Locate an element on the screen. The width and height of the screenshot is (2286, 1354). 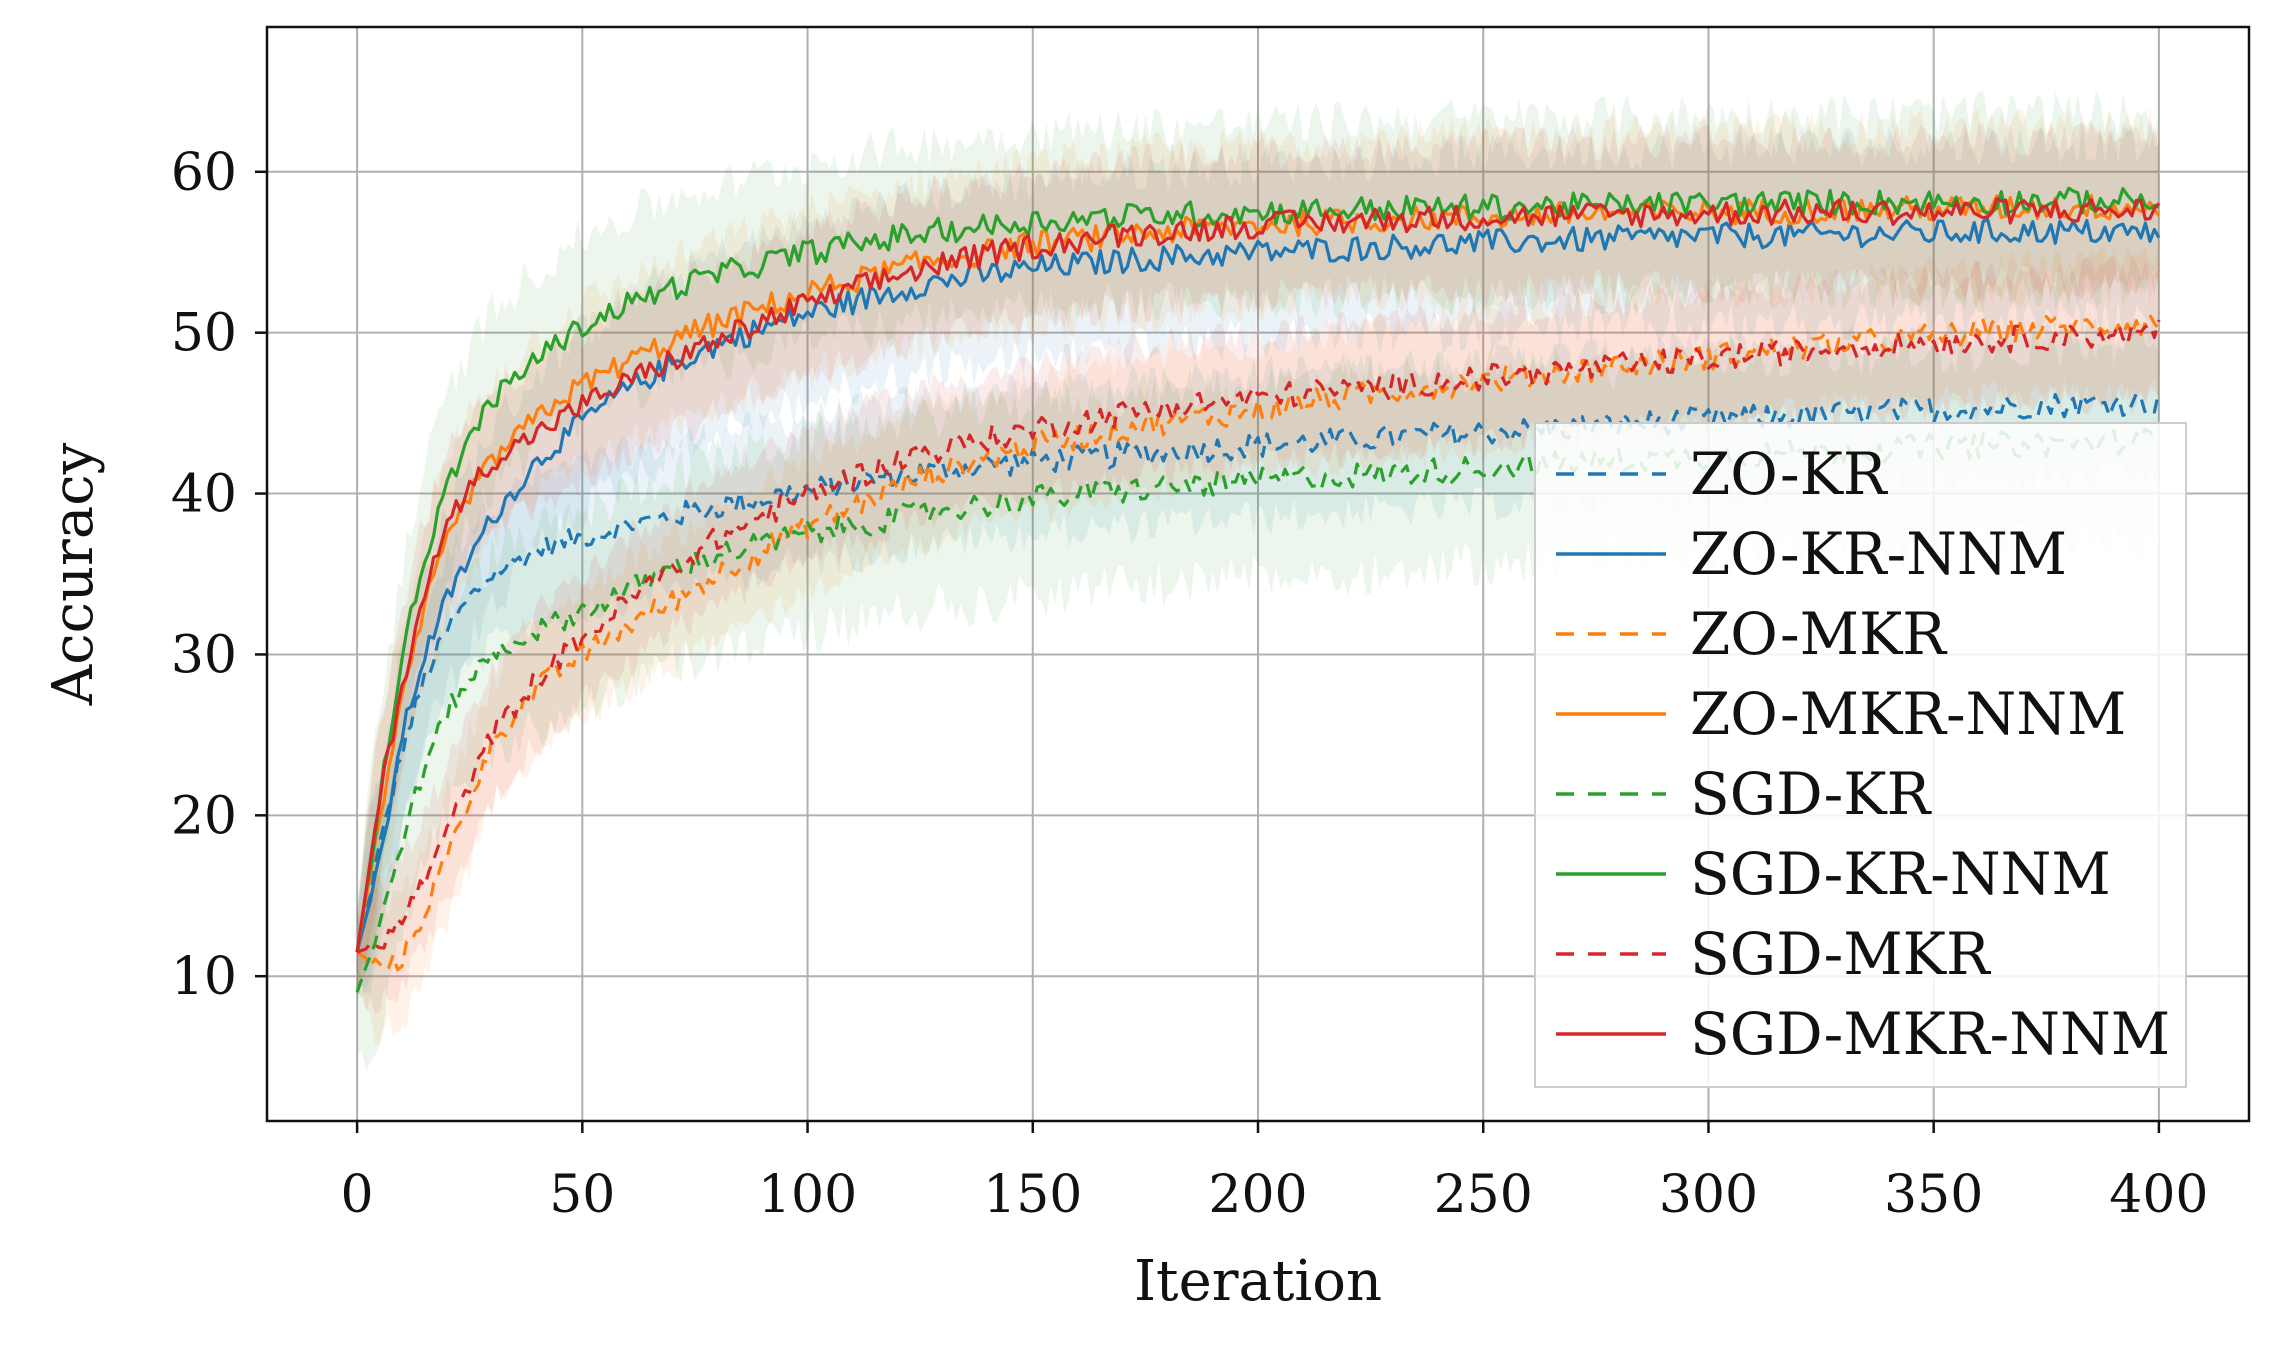
y-tick-label: 20 is located at coordinates (204, 816).